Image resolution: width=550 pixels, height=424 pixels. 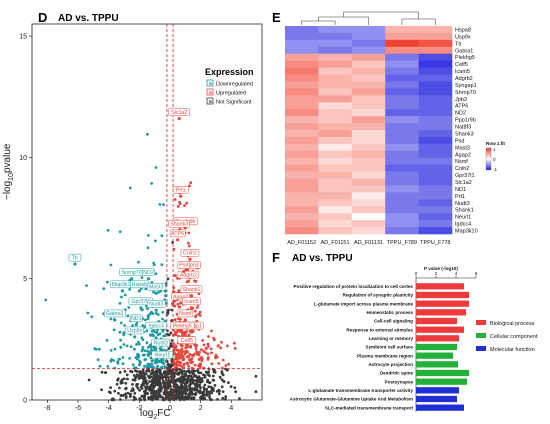 I want to click on enrichment-category-label: Response to external stimulus, so click(x=379, y=329).